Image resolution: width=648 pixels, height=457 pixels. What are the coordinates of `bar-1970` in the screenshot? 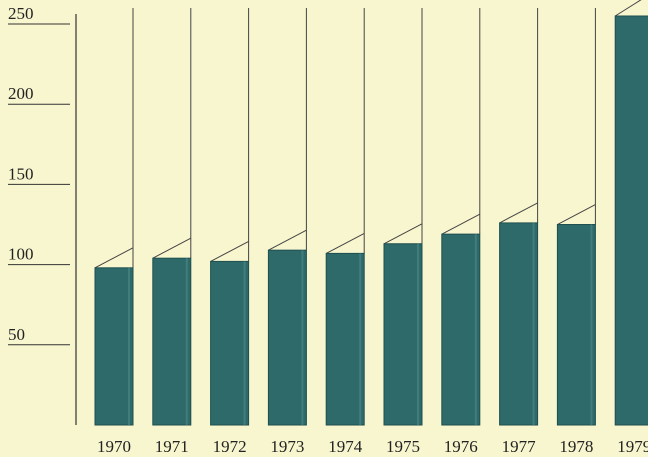 It's located at (114, 217).